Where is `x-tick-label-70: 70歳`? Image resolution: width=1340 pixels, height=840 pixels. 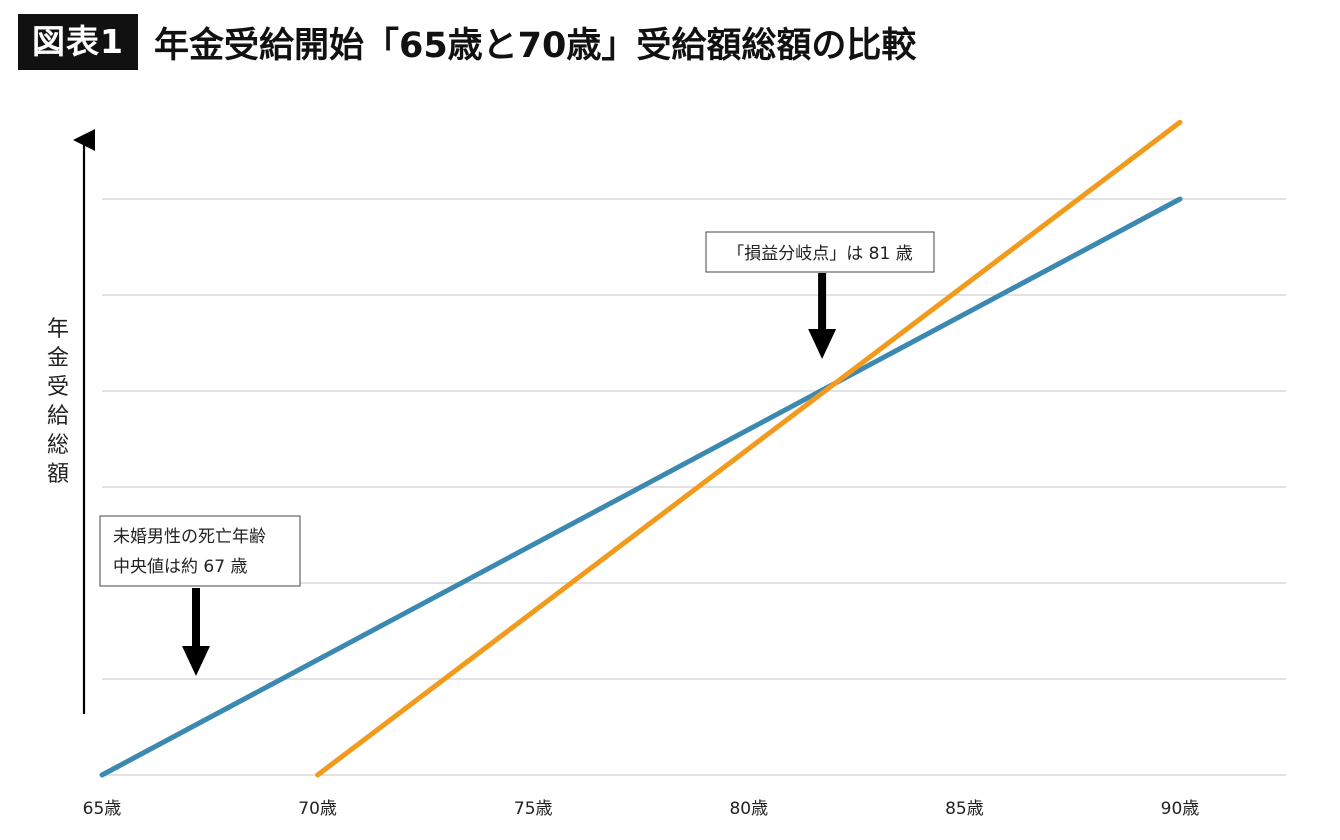 x-tick-label-70: 70歳 is located at coordinates (317, 809).